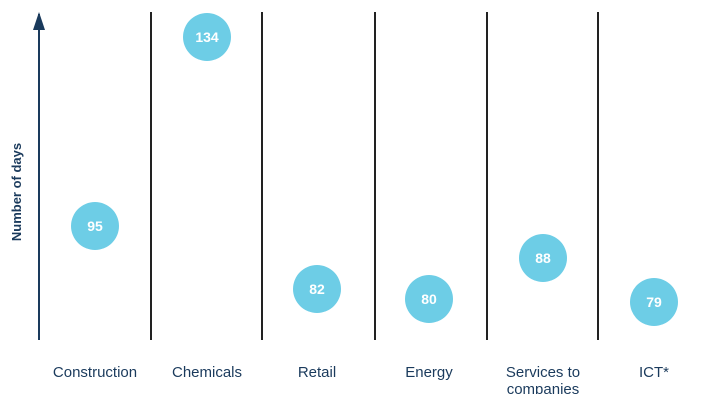  Describe the element at coordinates (95, 372) in the screenshot. I see `category-label-1: Construction` at that location.